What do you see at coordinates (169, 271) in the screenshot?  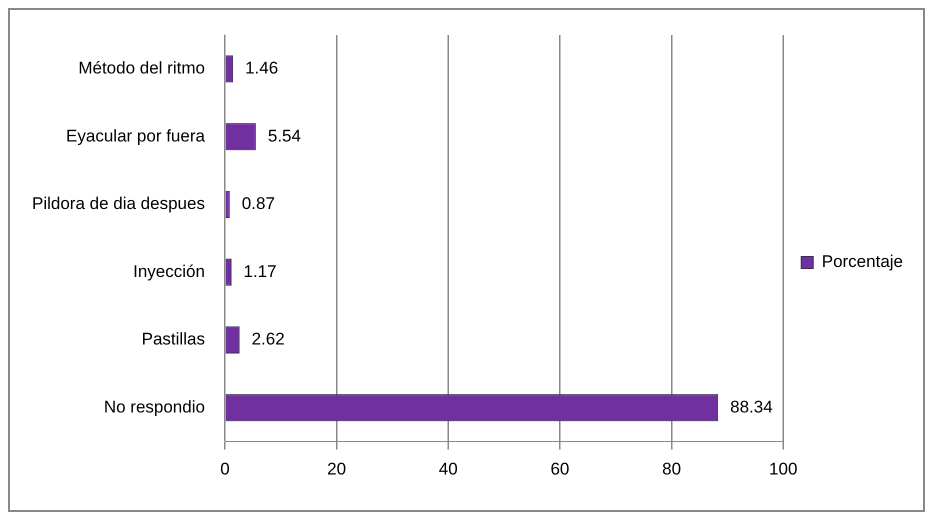 I see `y-tick-label: Inyección` at bounding box center [169, 271].